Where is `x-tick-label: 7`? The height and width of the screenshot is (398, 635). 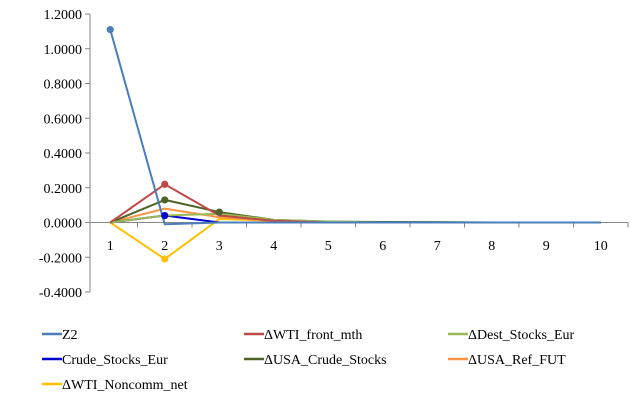 x-tick-label: 7 is located at coordinates (437, 246).